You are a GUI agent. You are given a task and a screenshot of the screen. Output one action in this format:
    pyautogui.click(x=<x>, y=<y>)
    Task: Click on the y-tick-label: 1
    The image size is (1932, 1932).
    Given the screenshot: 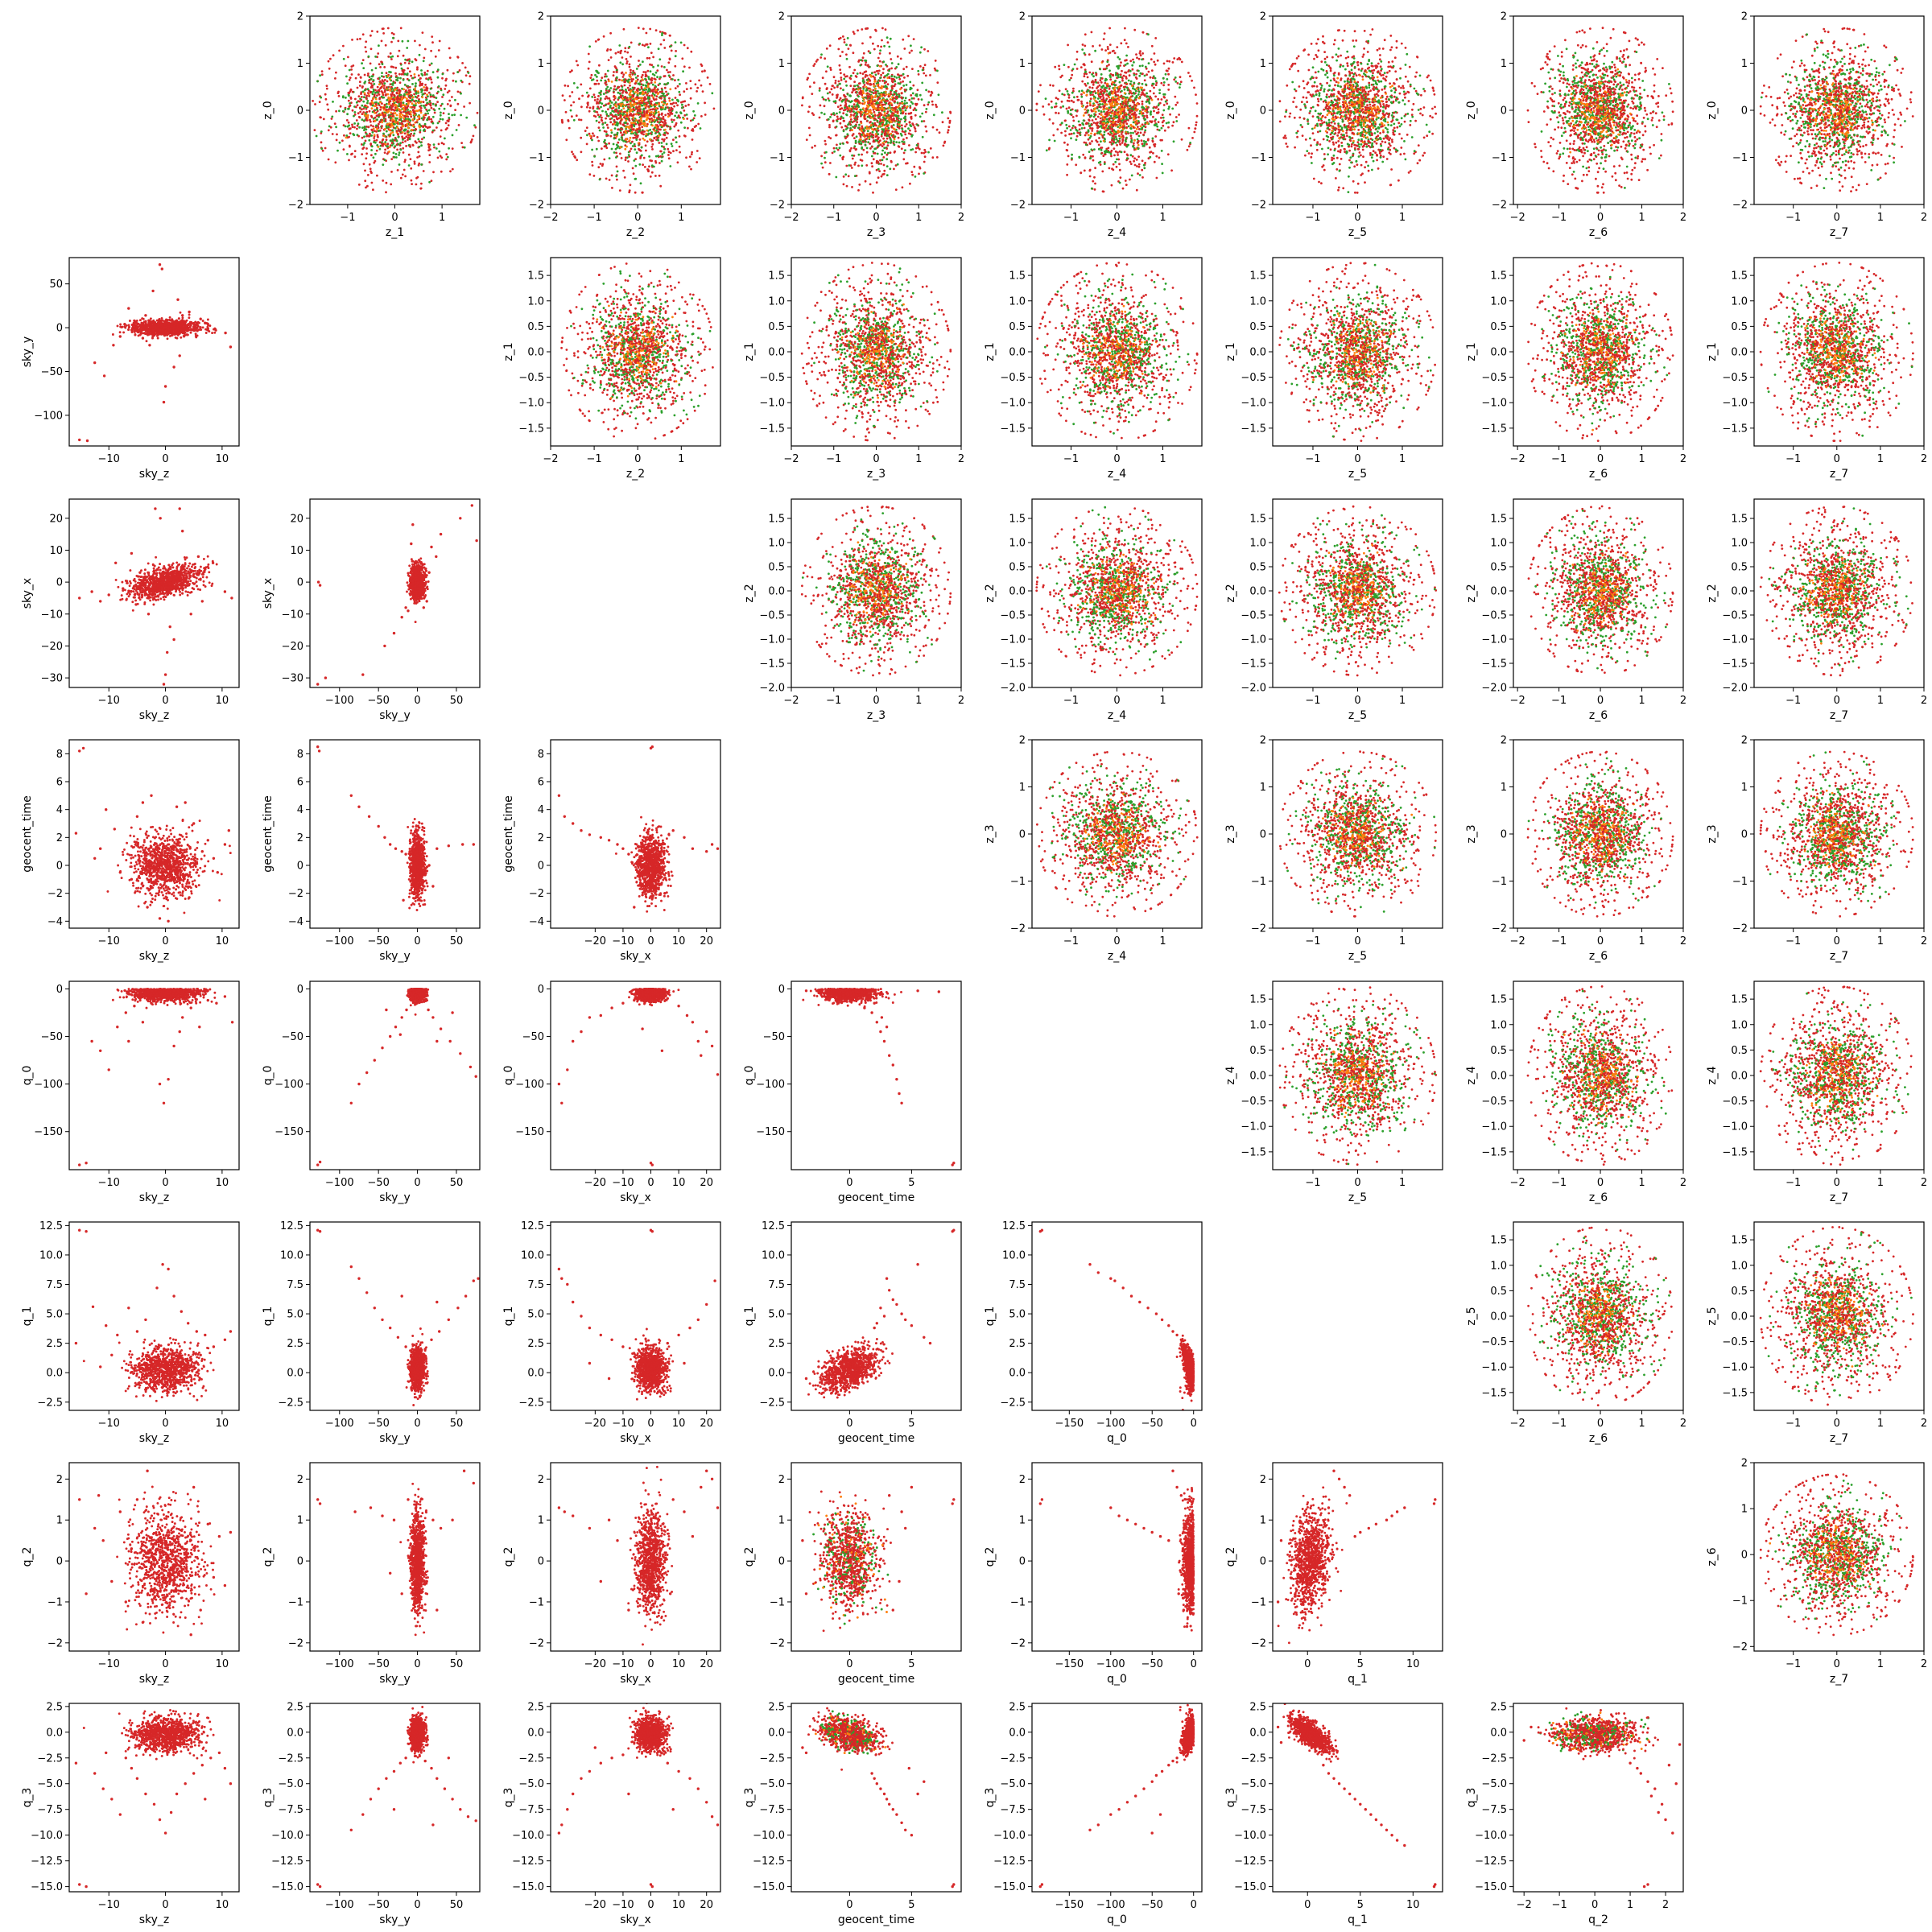 What is the action you would take?
    pyautogui.click(x=300, y=64)
    